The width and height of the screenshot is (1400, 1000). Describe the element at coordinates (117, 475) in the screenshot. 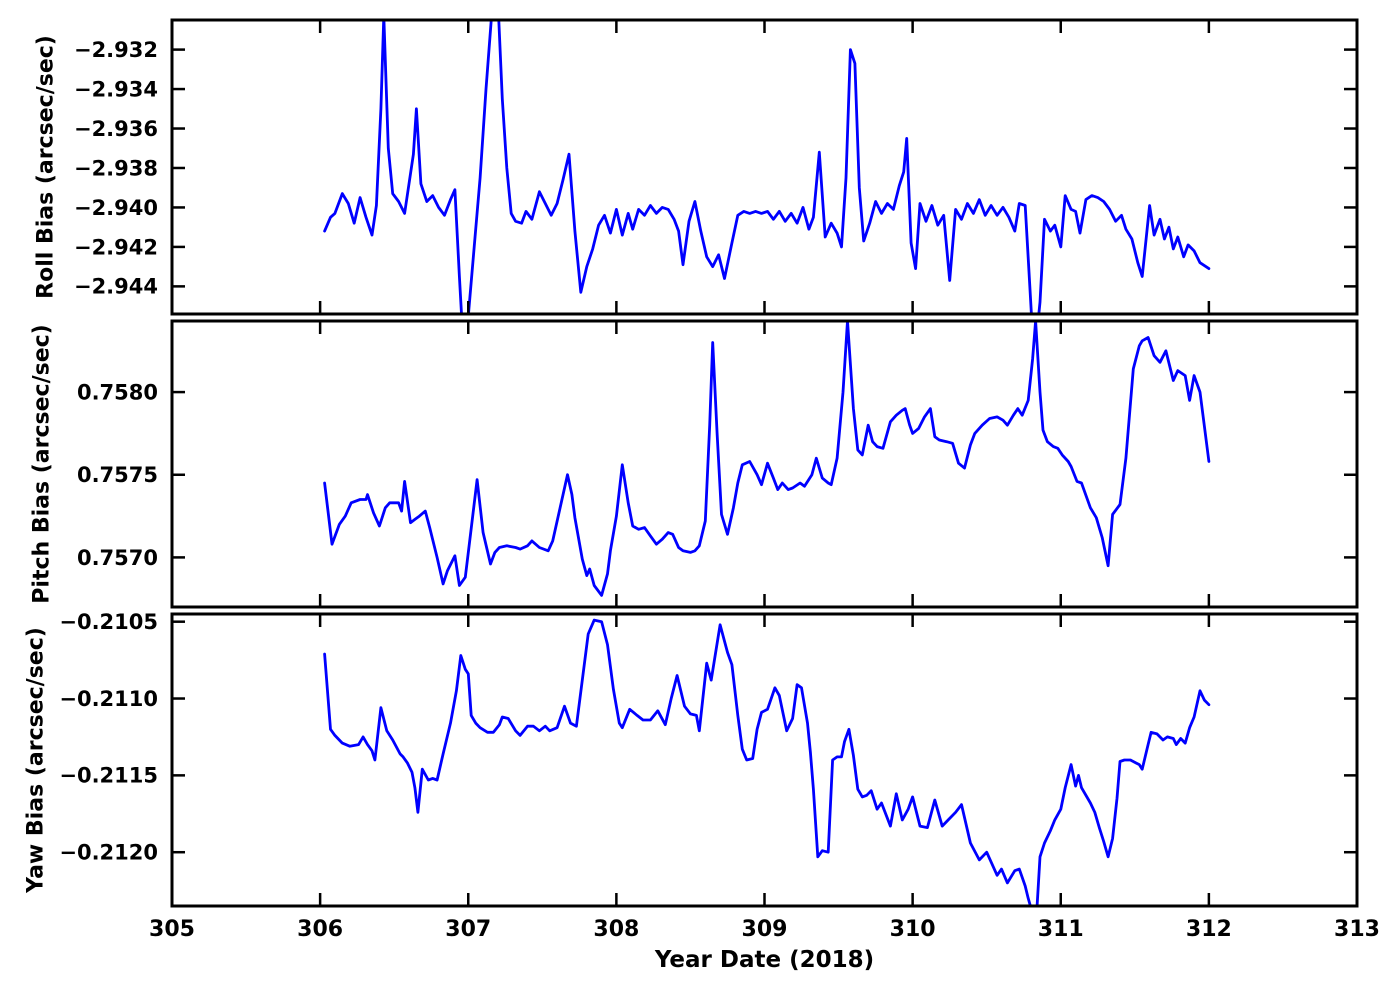

I see `pitch-bias-ytick-label: 0.7575` at that location.